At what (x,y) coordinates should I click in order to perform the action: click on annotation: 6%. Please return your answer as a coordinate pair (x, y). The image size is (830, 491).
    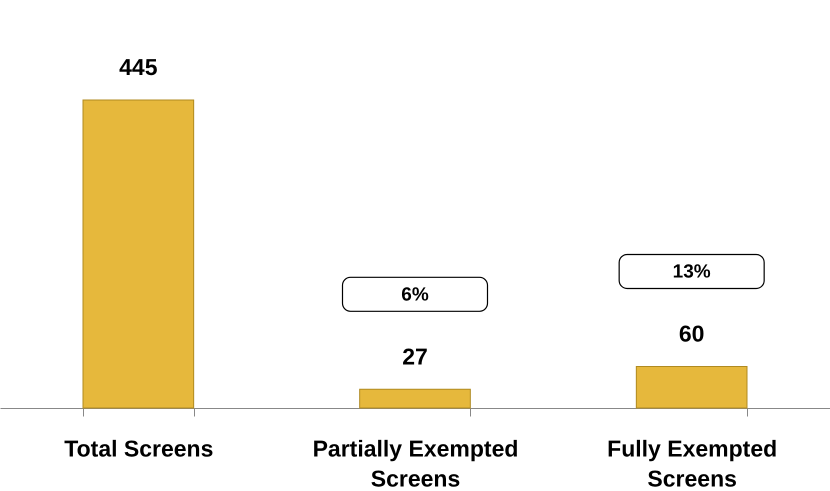
    Looking at the image, I should click on (415, 295).